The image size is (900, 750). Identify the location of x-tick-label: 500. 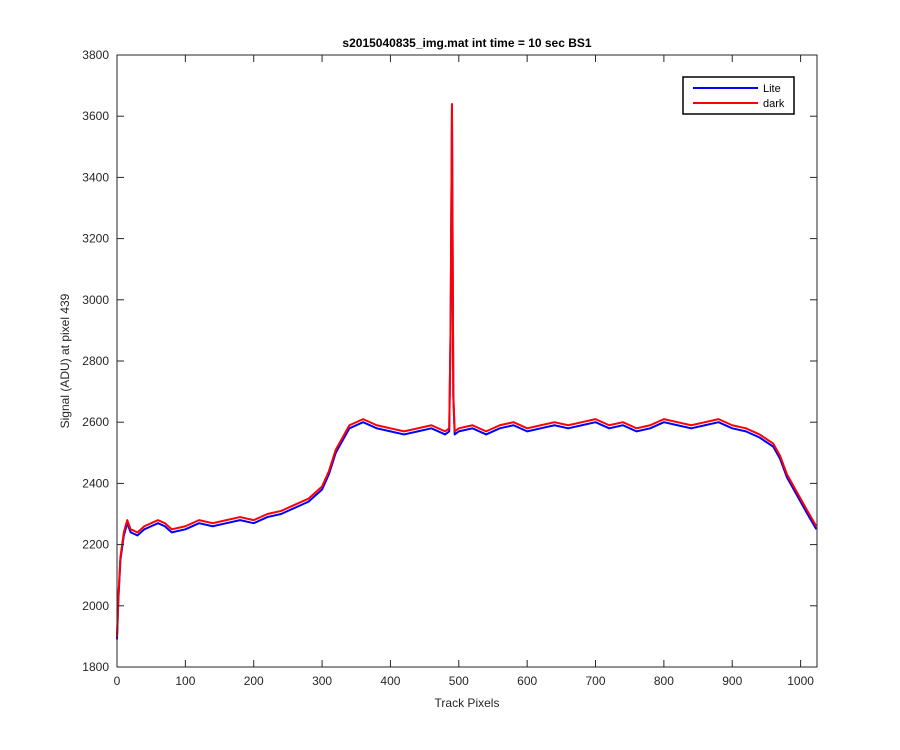
(459, 681).